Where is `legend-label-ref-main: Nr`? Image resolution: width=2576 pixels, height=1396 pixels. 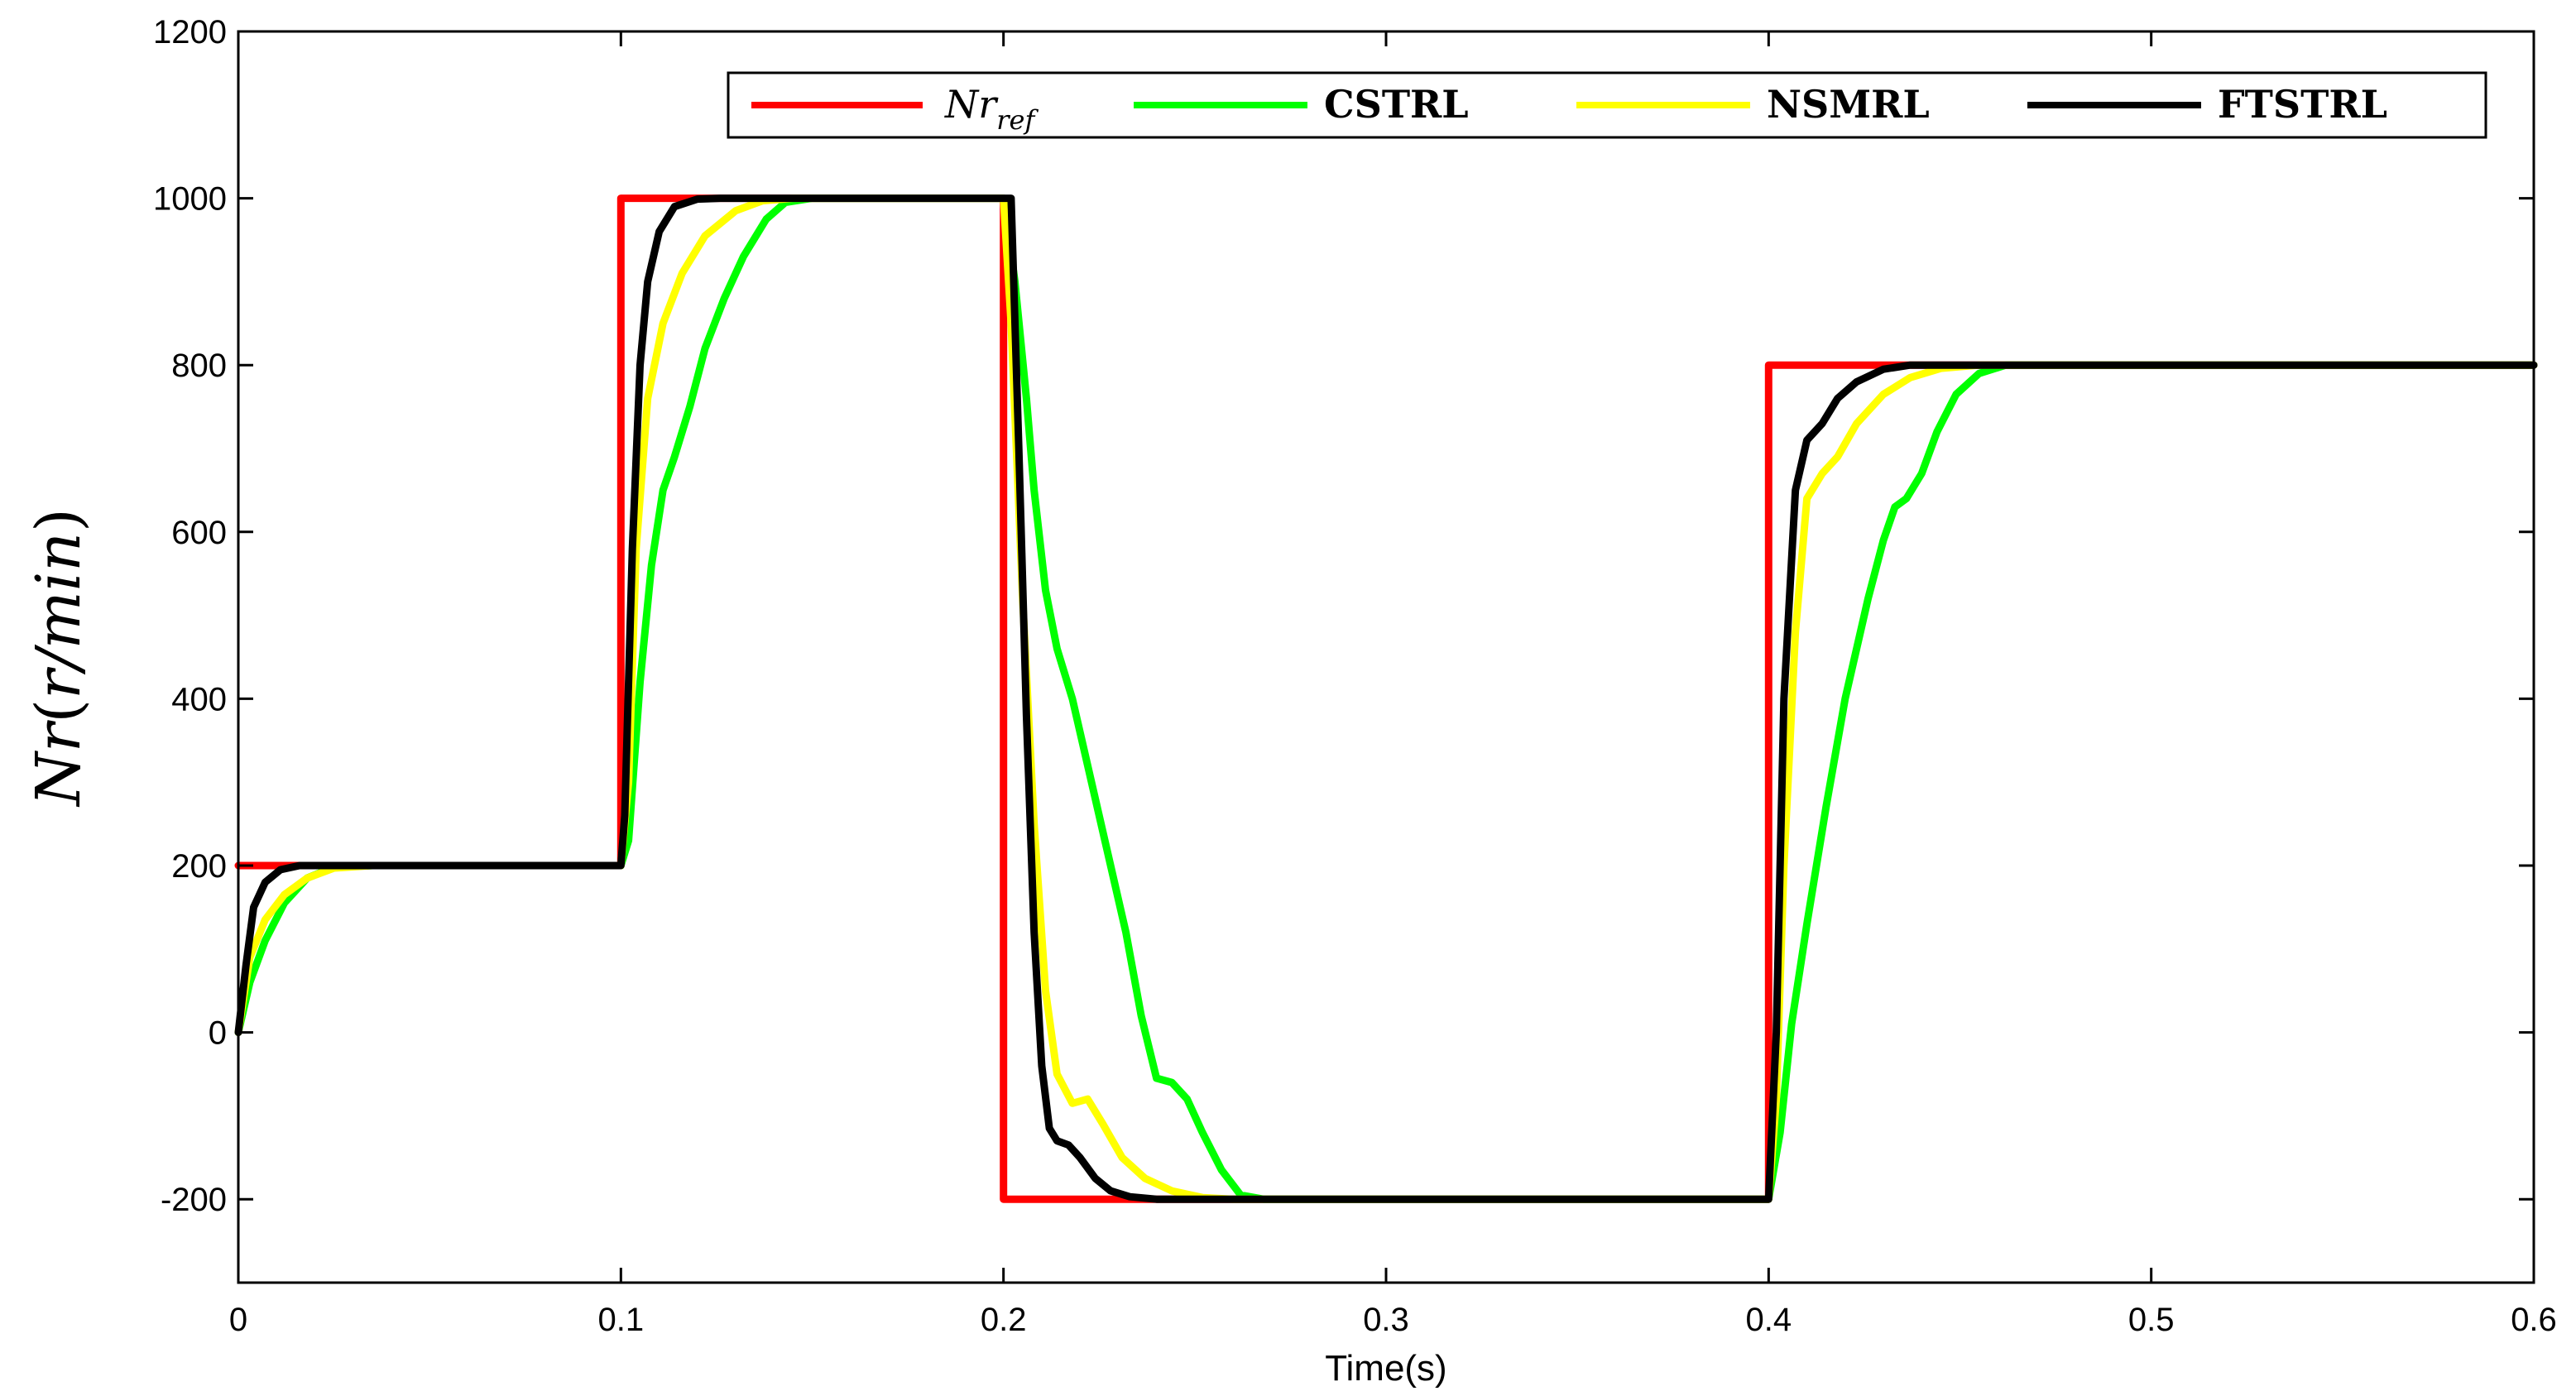 legend-label-ref-main: Nr is located at coordinates (971, 104).